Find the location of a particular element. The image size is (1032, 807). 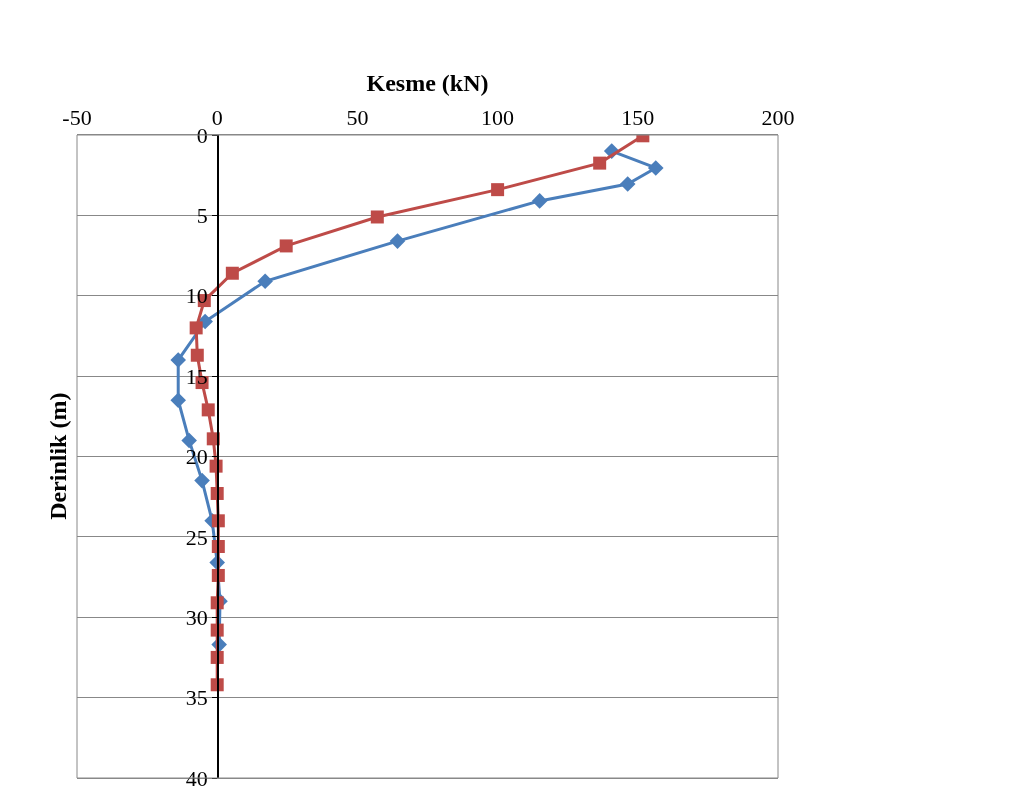

y-axis-title: Derinlik (m) is located at coordinates (57, 456).